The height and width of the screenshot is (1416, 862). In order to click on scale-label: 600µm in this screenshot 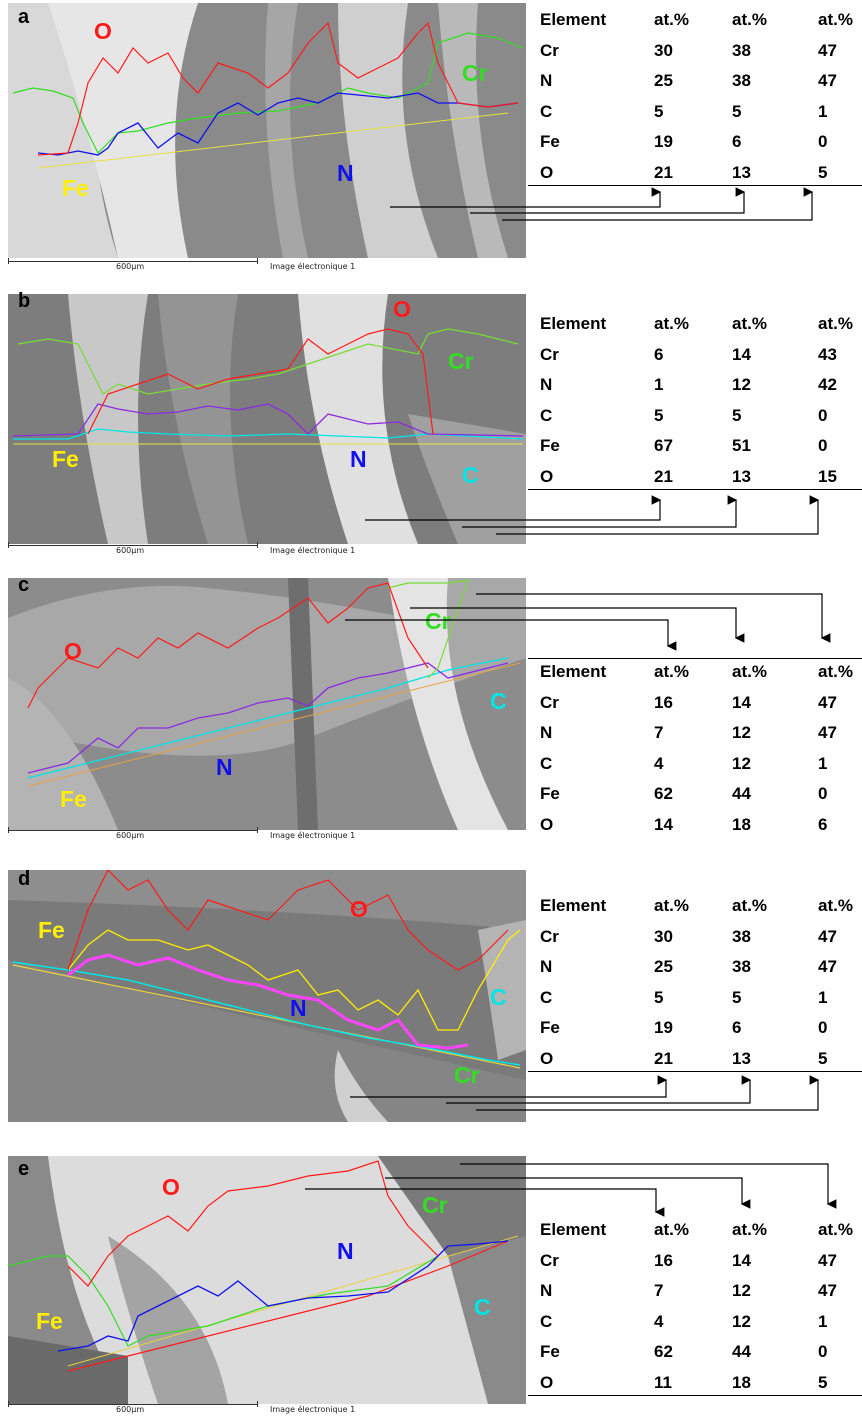, I will do `click(130, 266)`.